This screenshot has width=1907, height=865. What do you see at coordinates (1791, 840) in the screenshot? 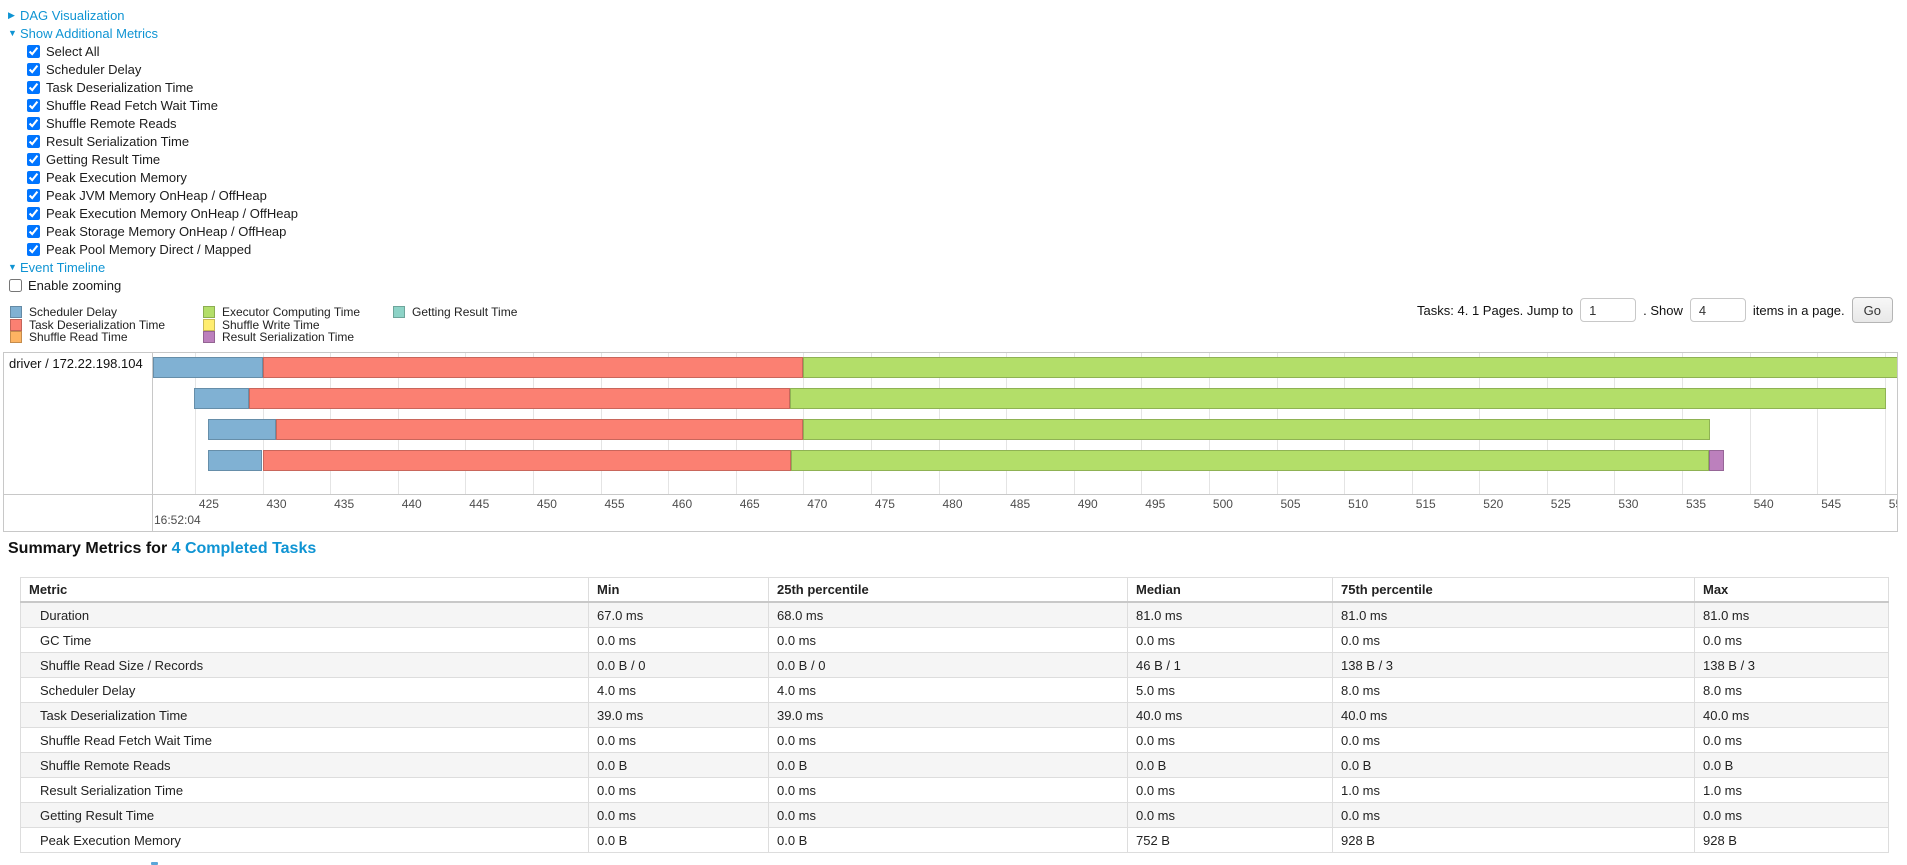
I see `metric-value-cell: 928 B` at bounding box center [1791, 840].